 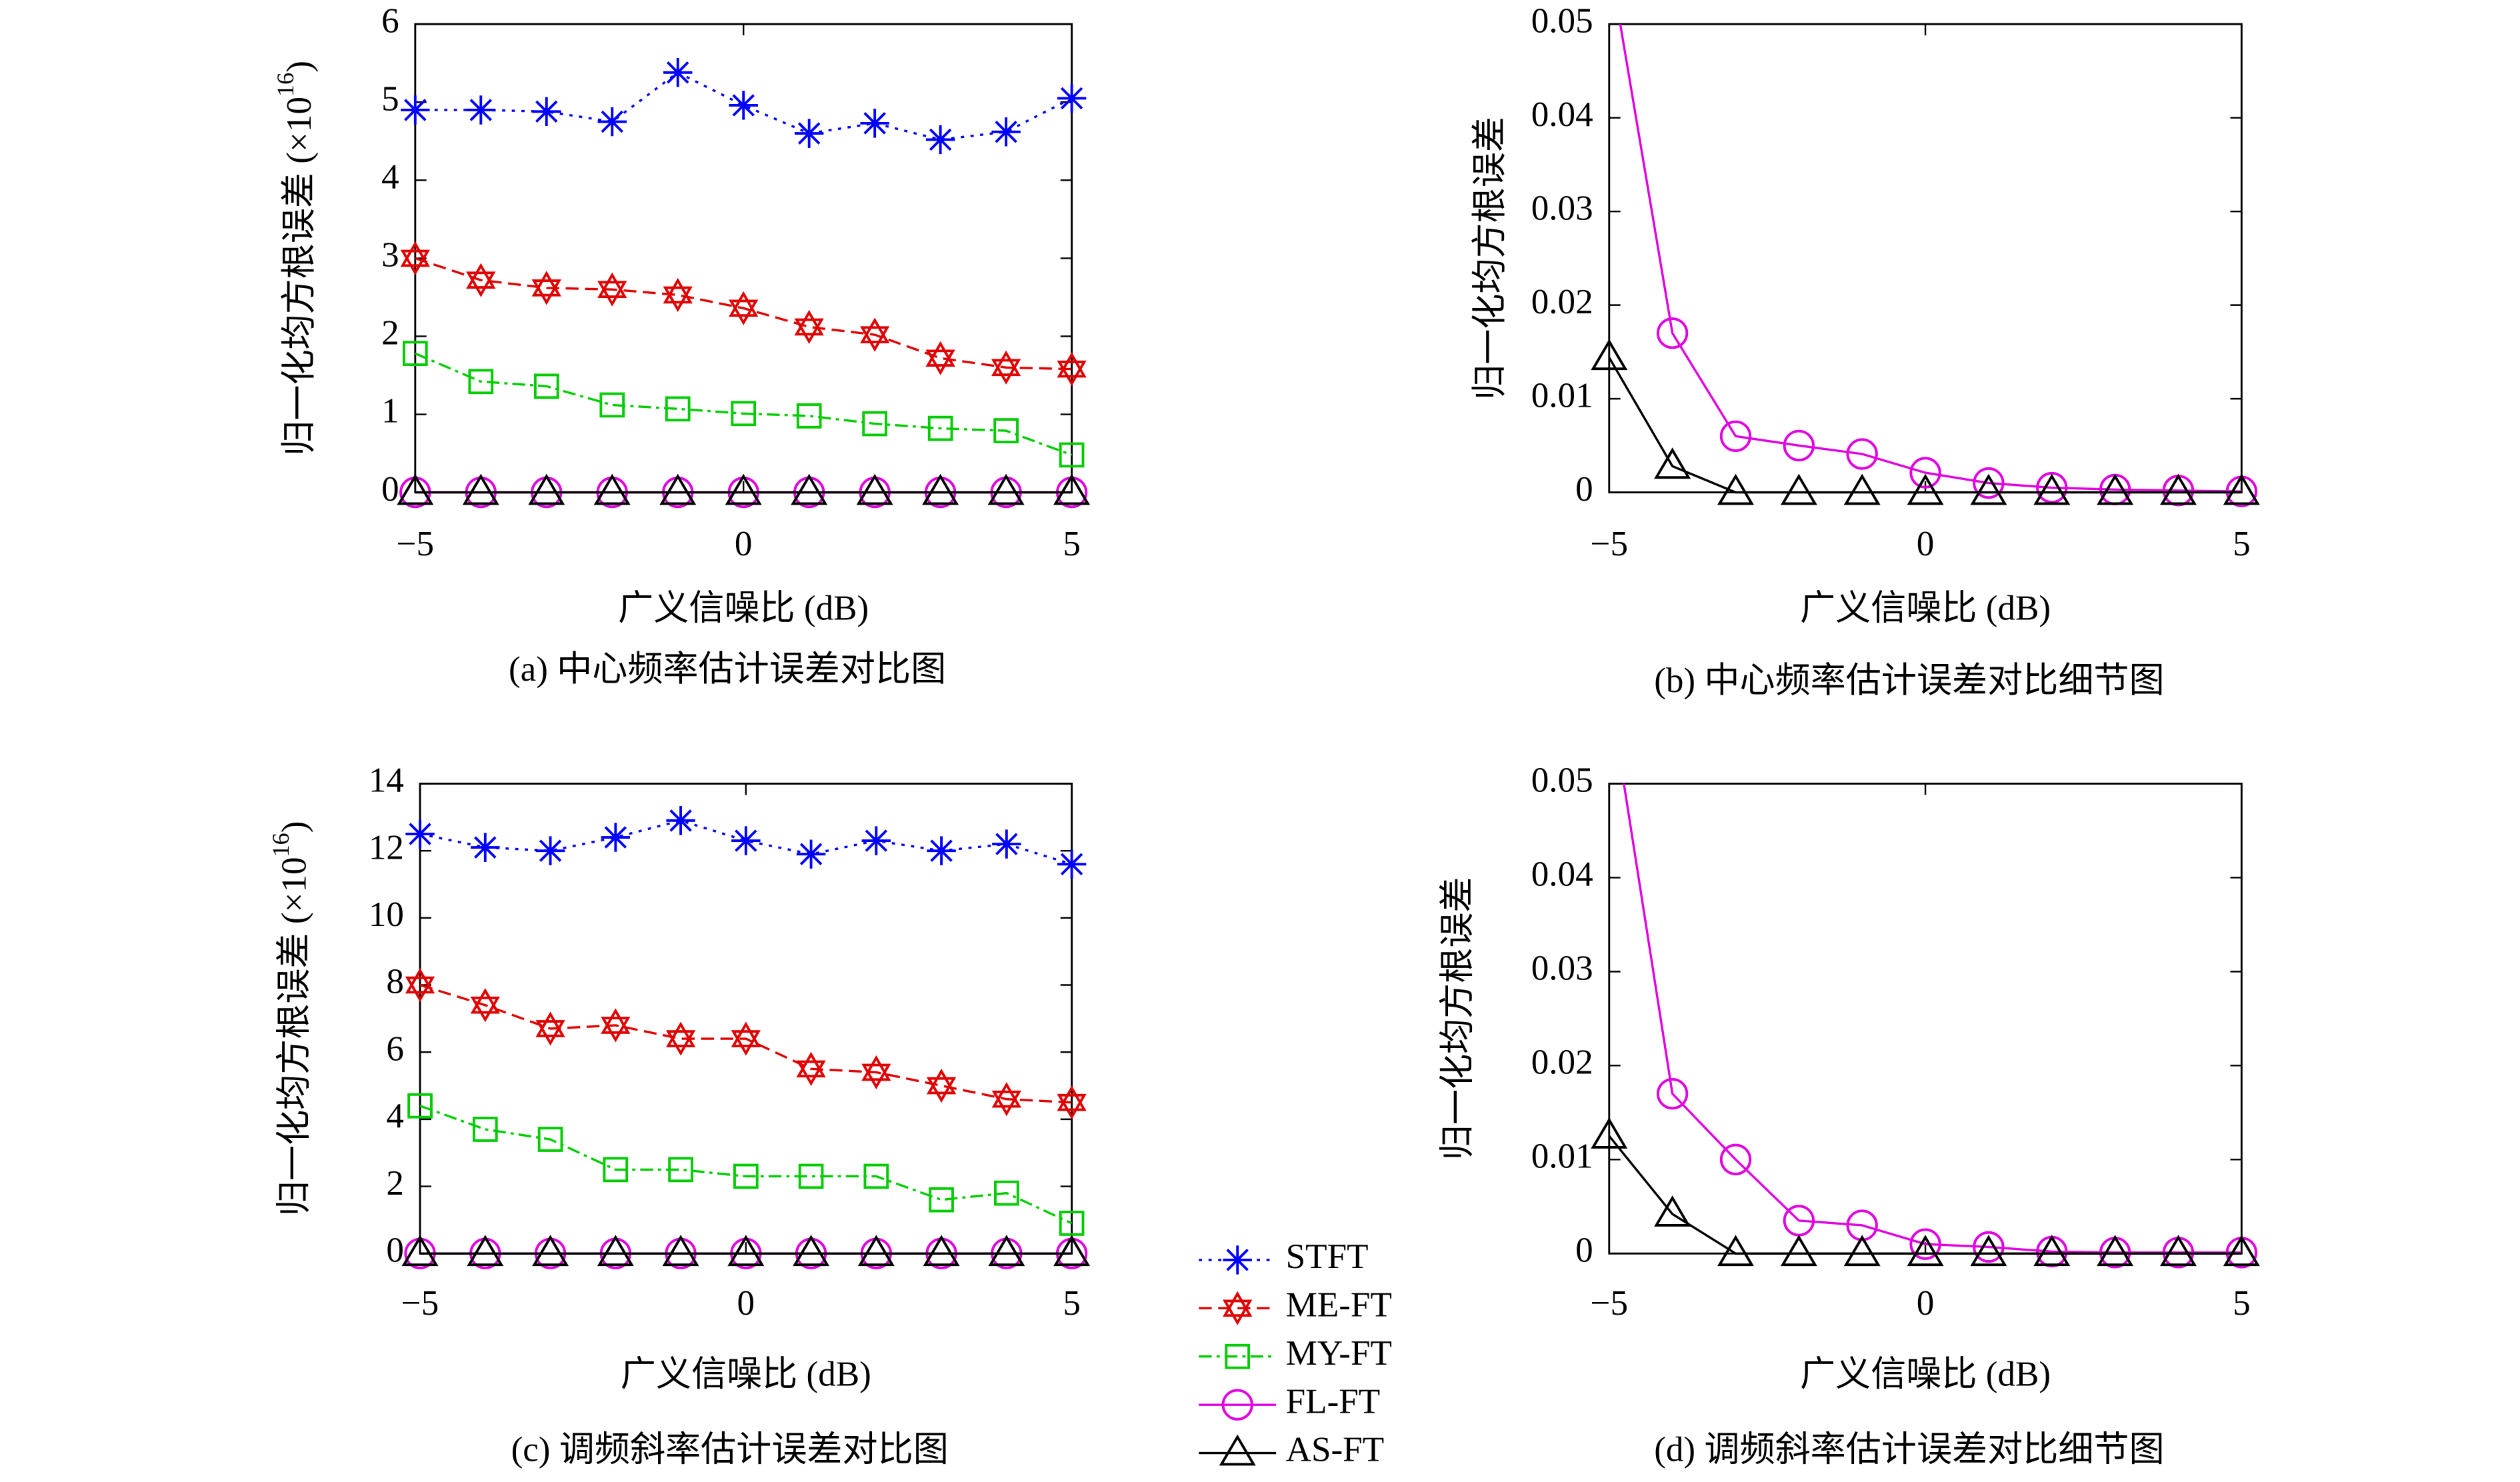 What do you see at coordinates (1909, 1450) in the screenshot?
I see `caption: (d) 调频斜率估计误差对比细节图` at bounding box center [1909, 1450].